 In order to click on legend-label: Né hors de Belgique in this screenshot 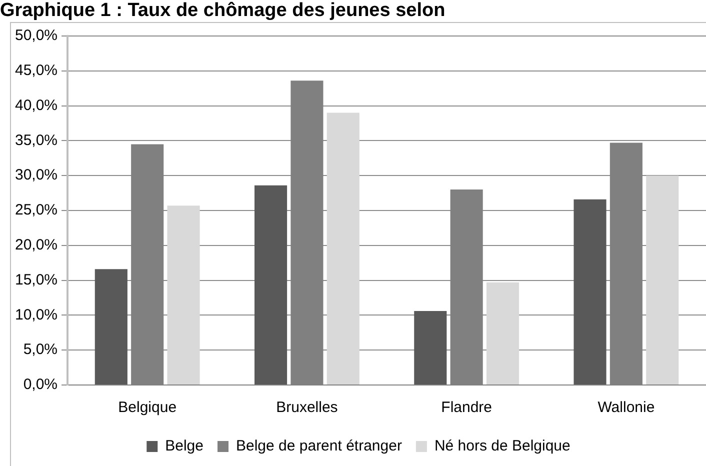, I will do `click(502, 446)`.